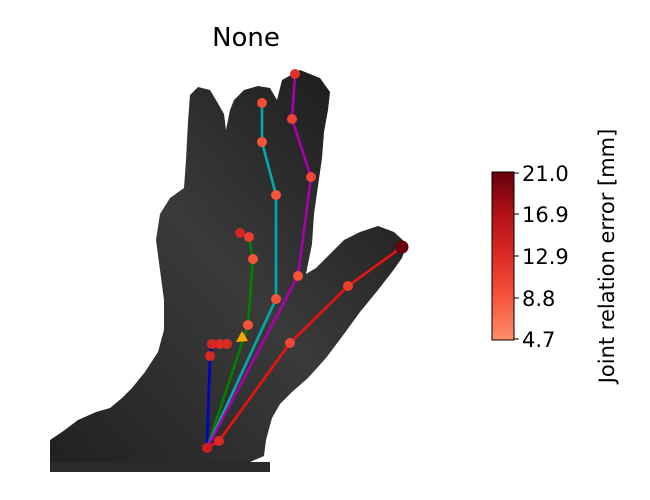 This screenshot has height=500, width=650. What do you see at coordinates (538, 340) in the screenshot?
I see `colorbar-tick-label-4: 4.7` at bounding box center [538, 340].